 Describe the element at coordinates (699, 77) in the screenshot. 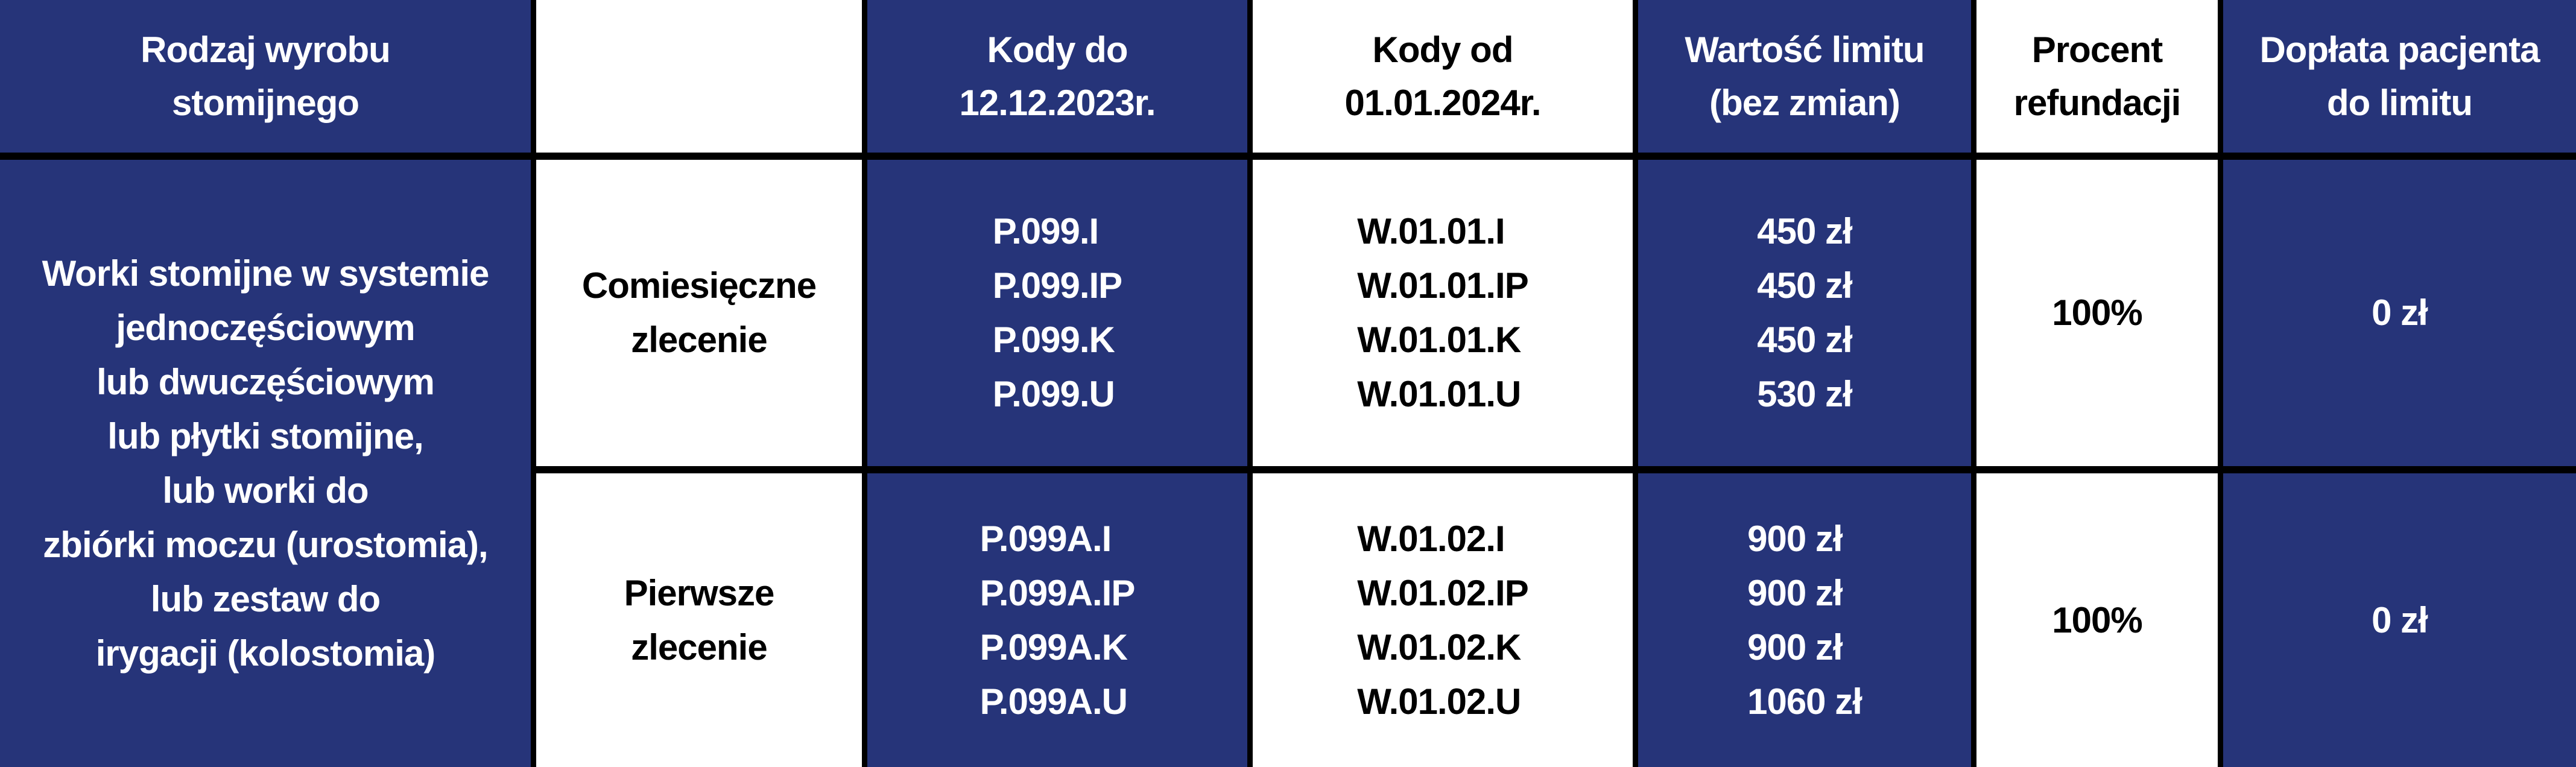

I see `header-empty` at that location.